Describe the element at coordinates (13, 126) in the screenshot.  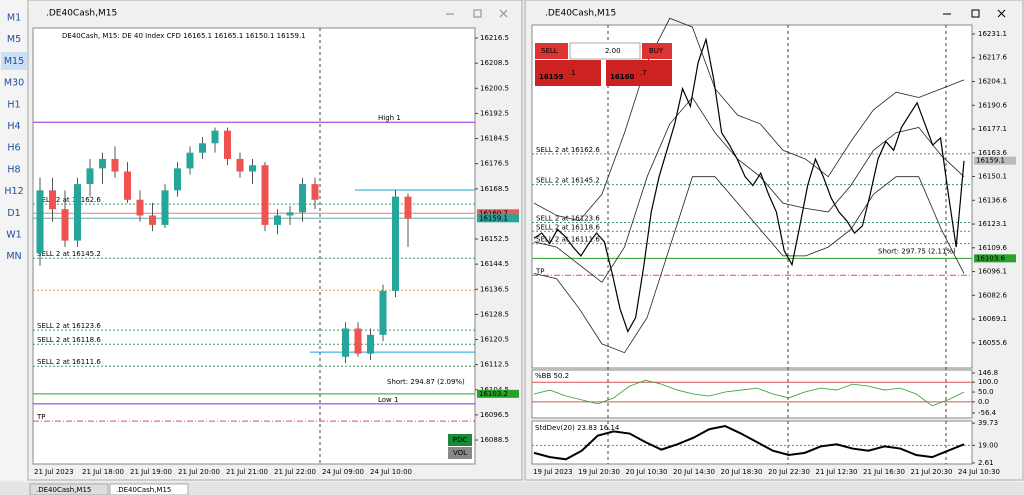
I see `timeframe-button: H4` at that location.